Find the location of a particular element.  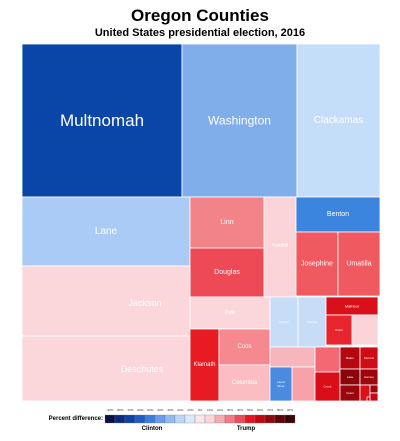

county-label-morrow: Morrow is located at coordinates (369, 358).